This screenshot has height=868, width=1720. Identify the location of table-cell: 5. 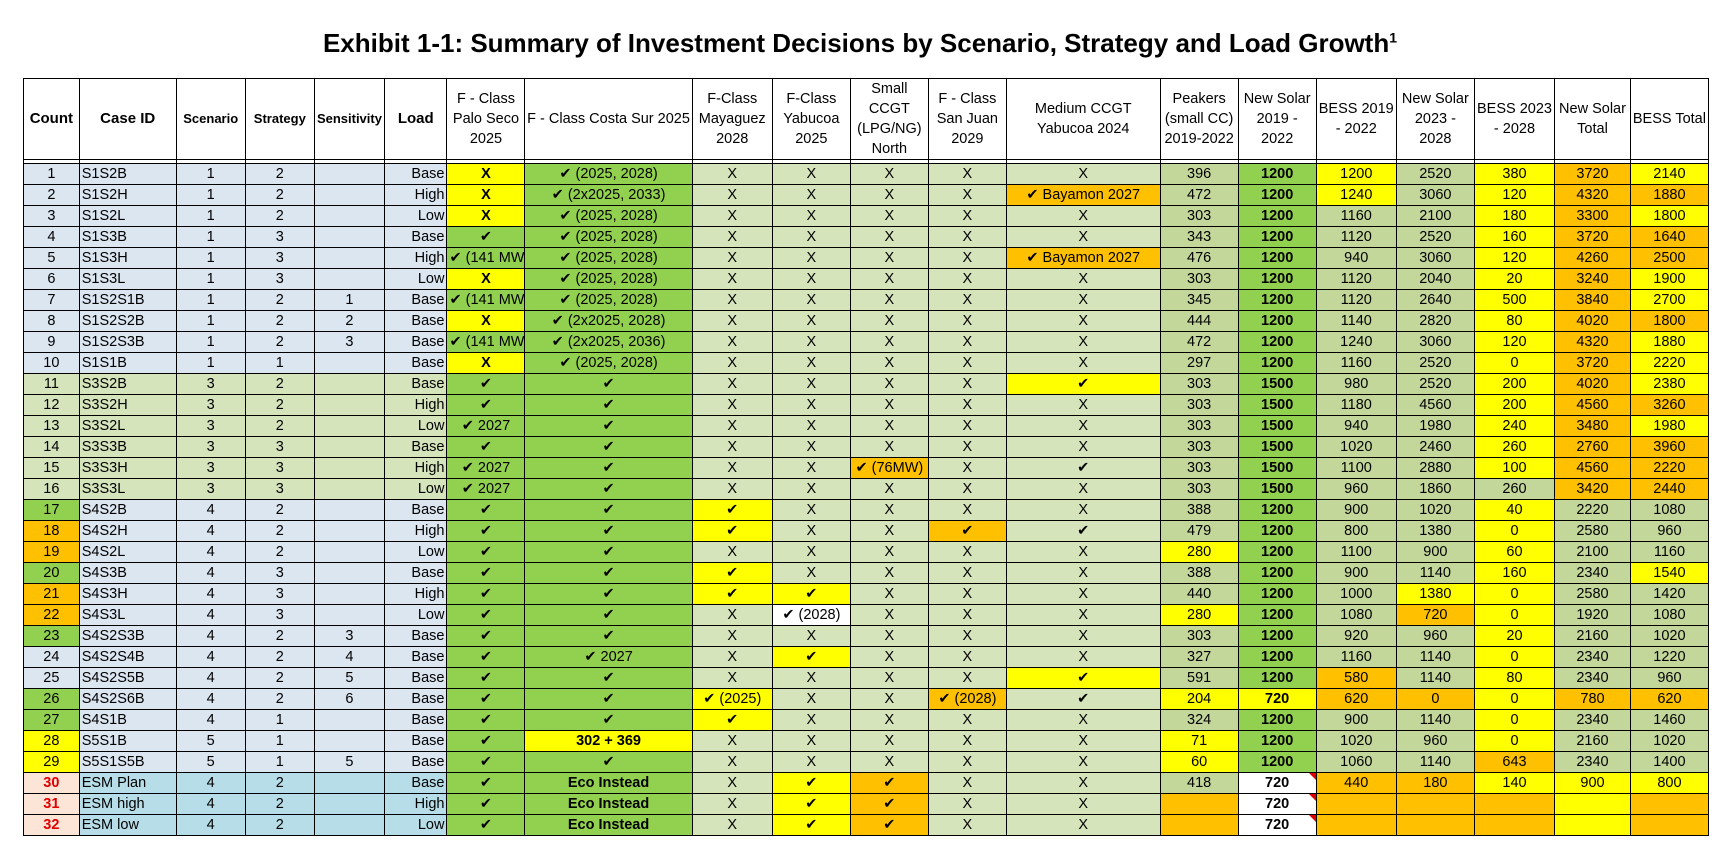
(349, 762).